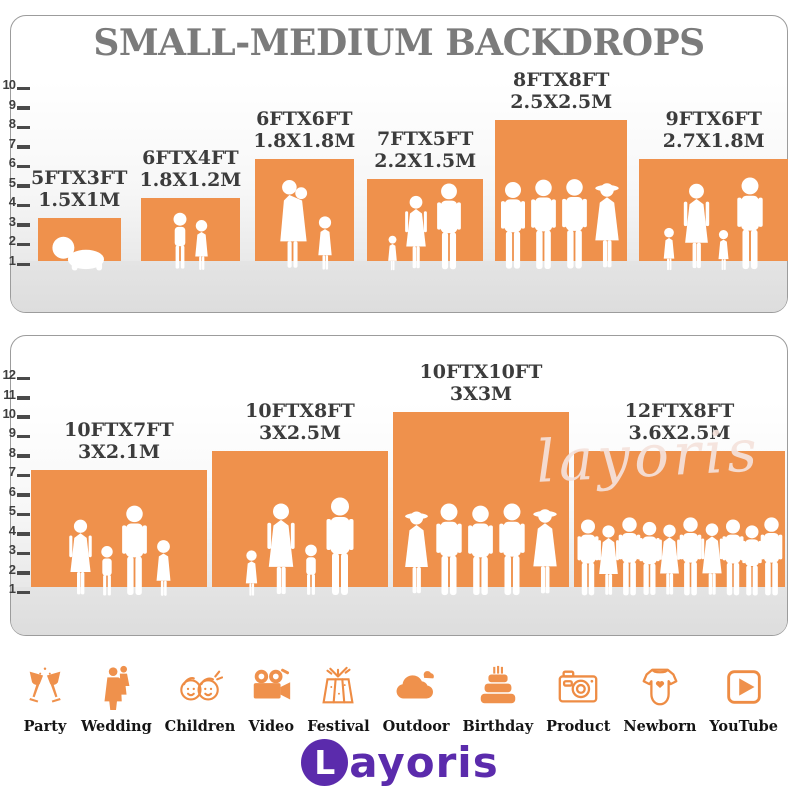 The image size is (800, 800). I want to click on axis-tick-label: 9, so click(12, 104).